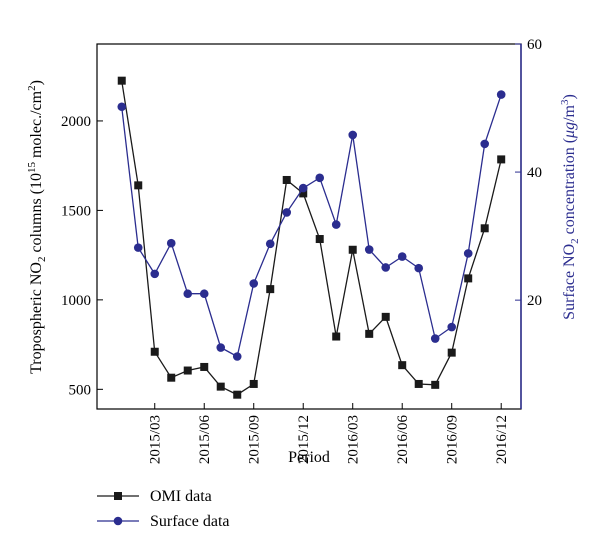  Describe the element at coordinates (80, 390) in the screenshot. I see `y-left-tick-label: 500` at that location.